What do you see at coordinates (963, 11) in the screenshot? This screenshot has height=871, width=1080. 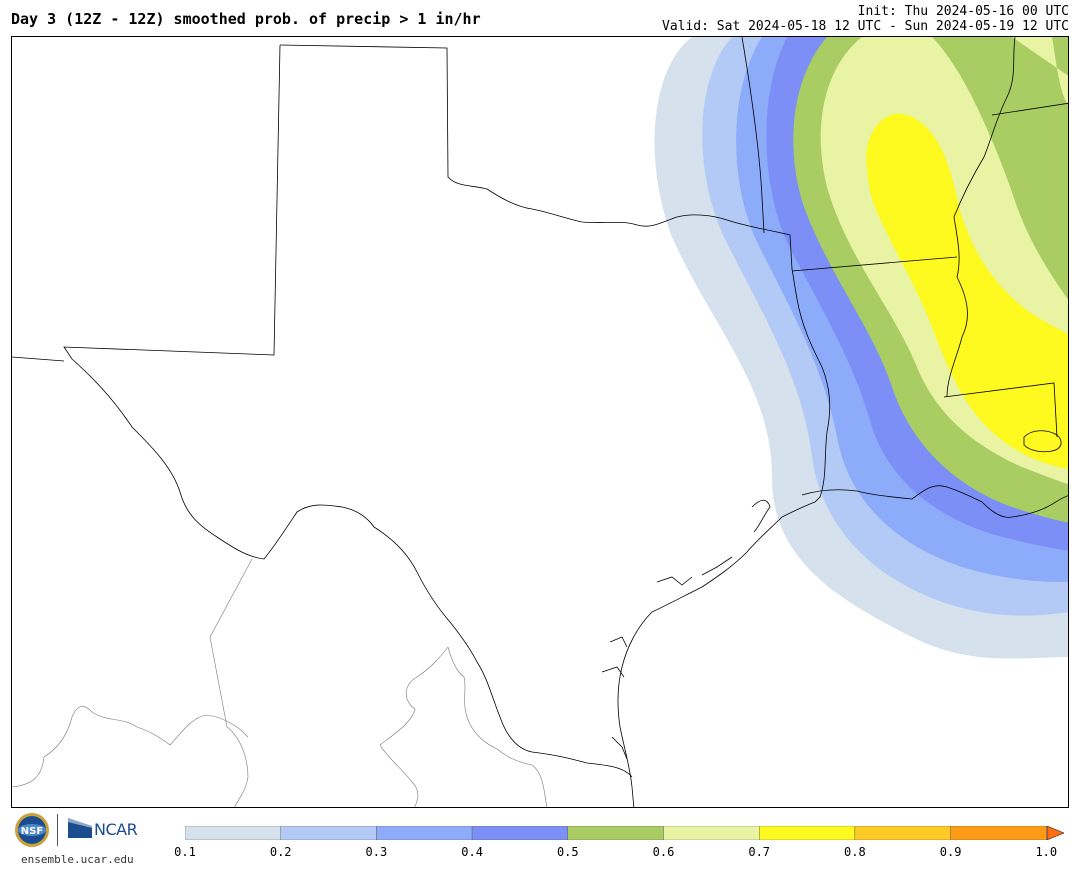 I see `init-time: Init: Thu 2024-05-16 00 UTC` at bounding box center [963, 11].